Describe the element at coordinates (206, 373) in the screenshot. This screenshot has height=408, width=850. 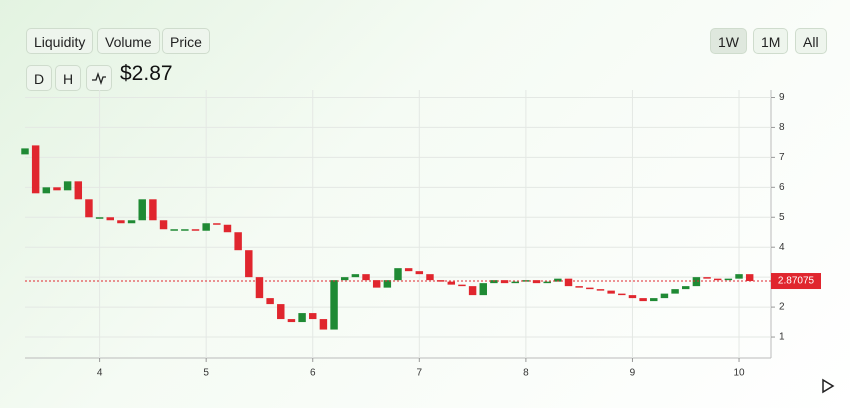
I see `x-tick-label: 5` at that location.